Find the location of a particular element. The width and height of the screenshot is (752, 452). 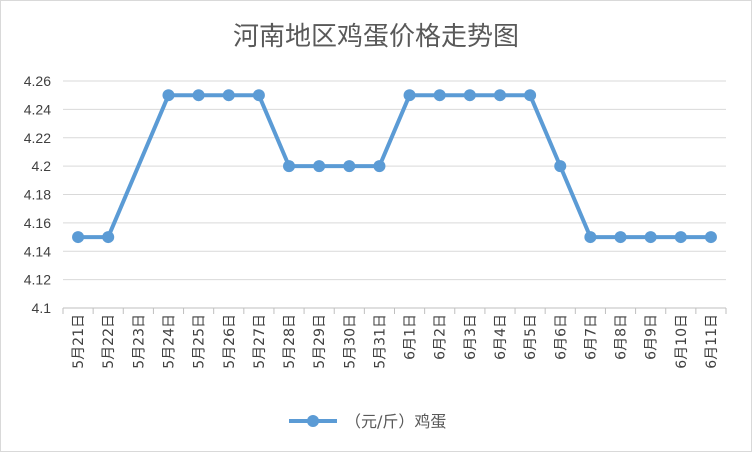

x-tick-label: 5月30日 is located at coordinates (350, 341).